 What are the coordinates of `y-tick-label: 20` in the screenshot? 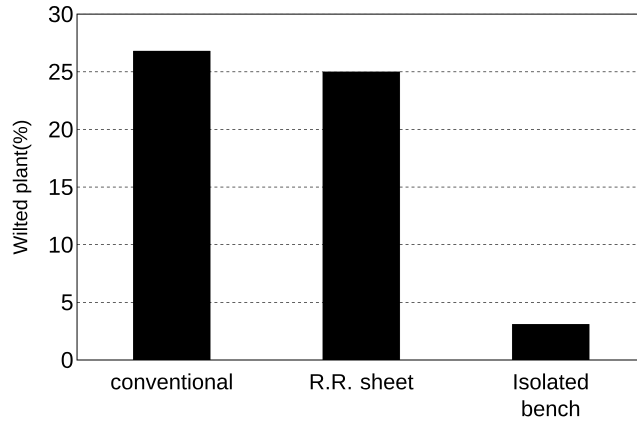 It's located at (61, 129).